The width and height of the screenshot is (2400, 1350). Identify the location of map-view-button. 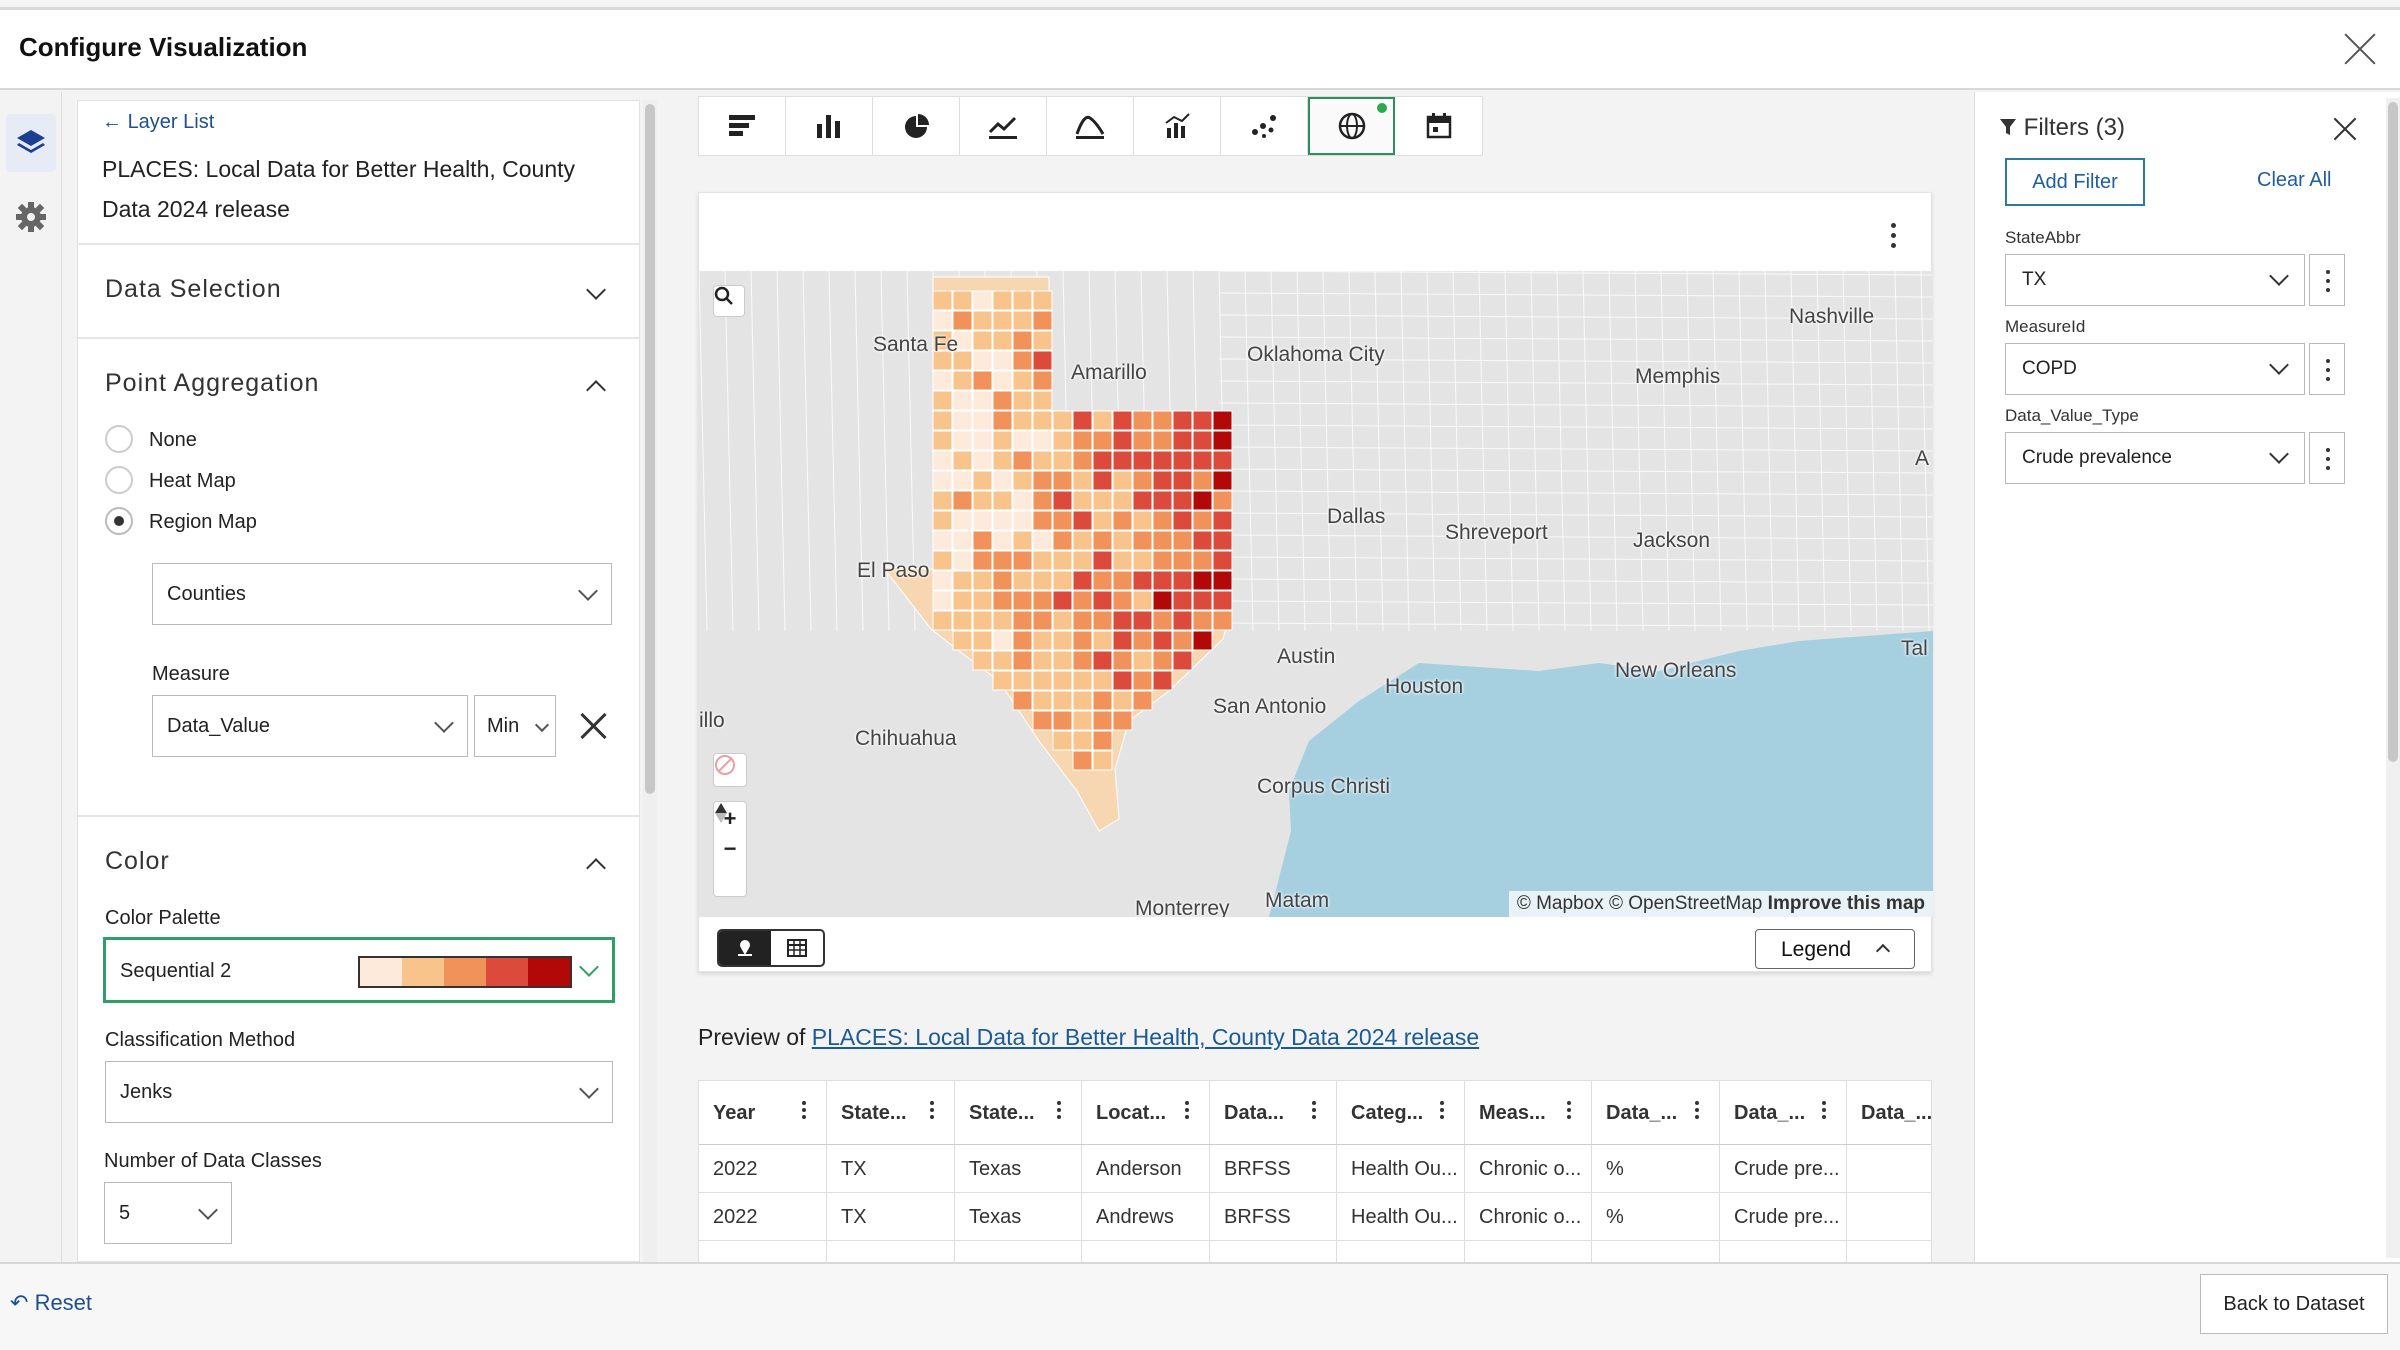
(745, 948).